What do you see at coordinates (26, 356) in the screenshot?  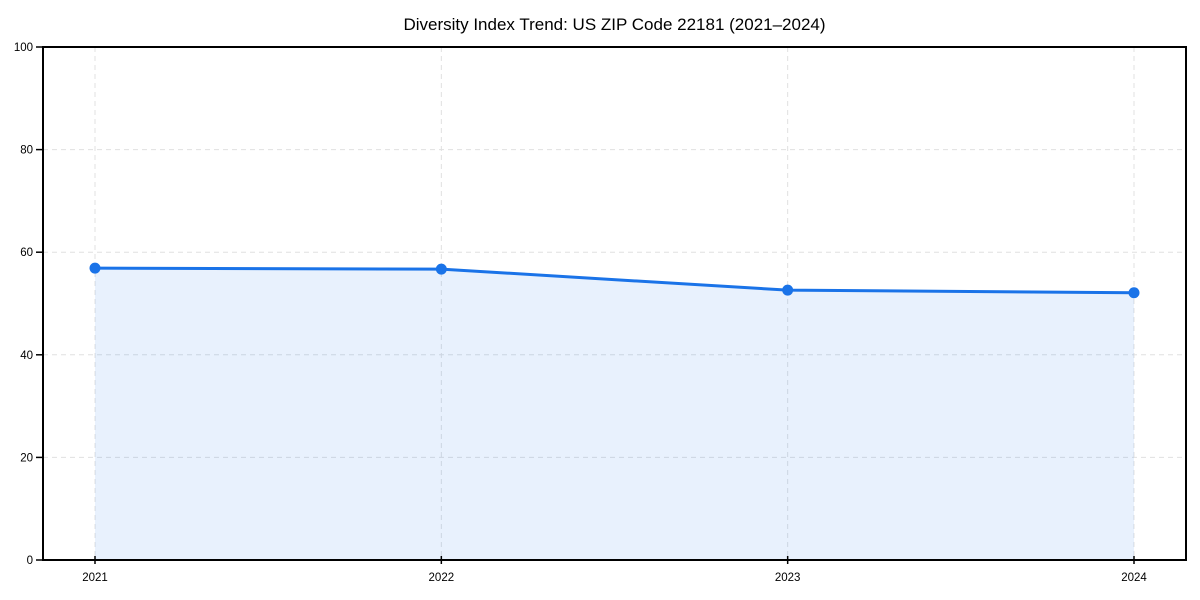 I see `y-tick-label: 40` at bounding box center [26, 356].